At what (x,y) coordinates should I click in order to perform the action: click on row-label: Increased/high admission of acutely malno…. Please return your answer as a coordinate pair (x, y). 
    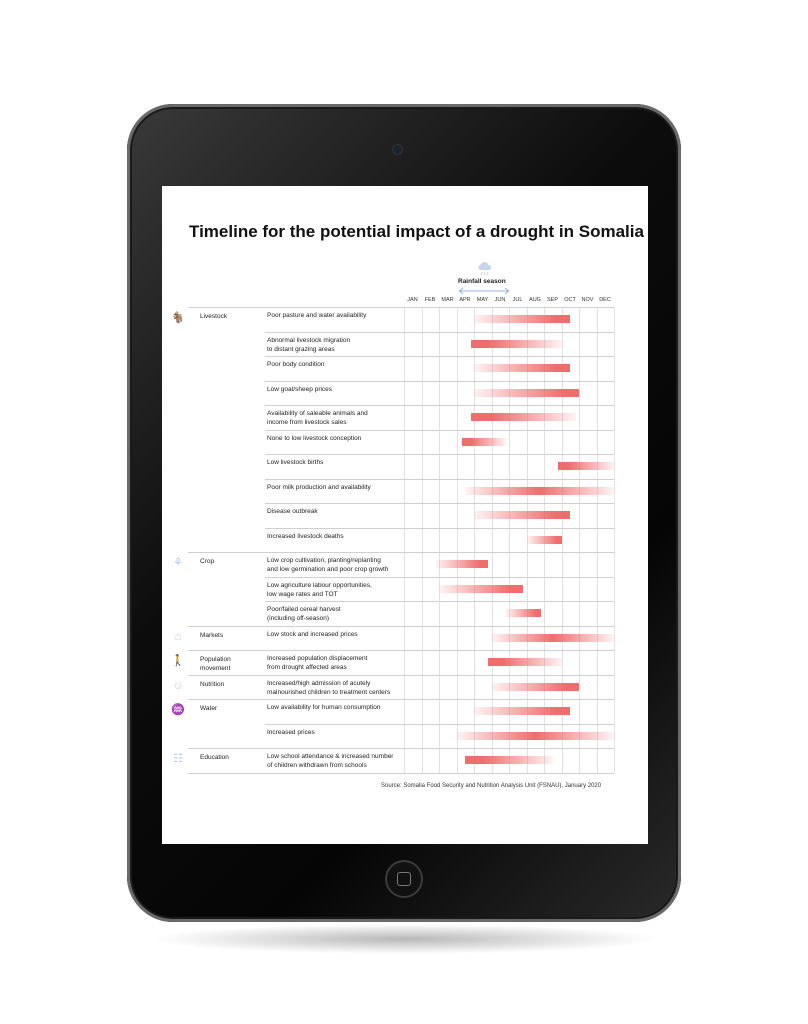
    Looking at the image, I should click on (329, 687).